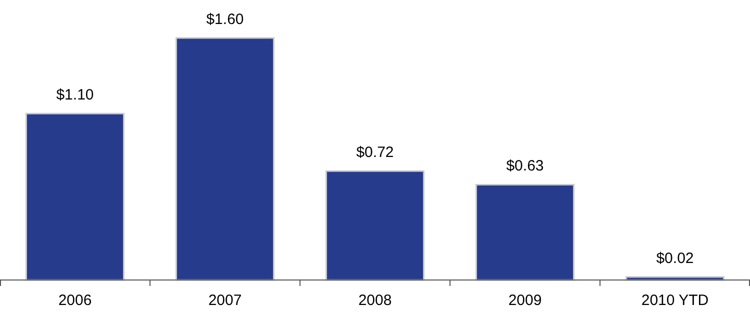 This screenshot has width=750, height=320. Describe the element at coordinates (675, 300) in the screenshot. I see `x-tick-label: 2010 YTD` at that location.